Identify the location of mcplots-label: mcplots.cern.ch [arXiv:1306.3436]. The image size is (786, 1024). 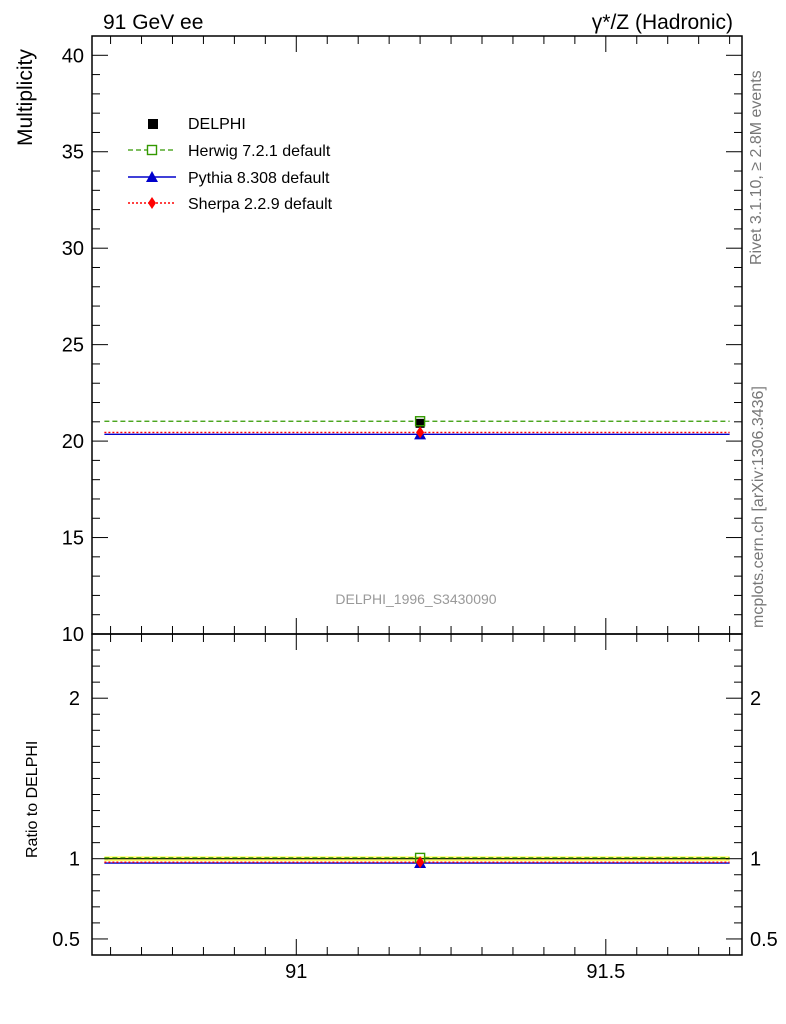
(758, 507).